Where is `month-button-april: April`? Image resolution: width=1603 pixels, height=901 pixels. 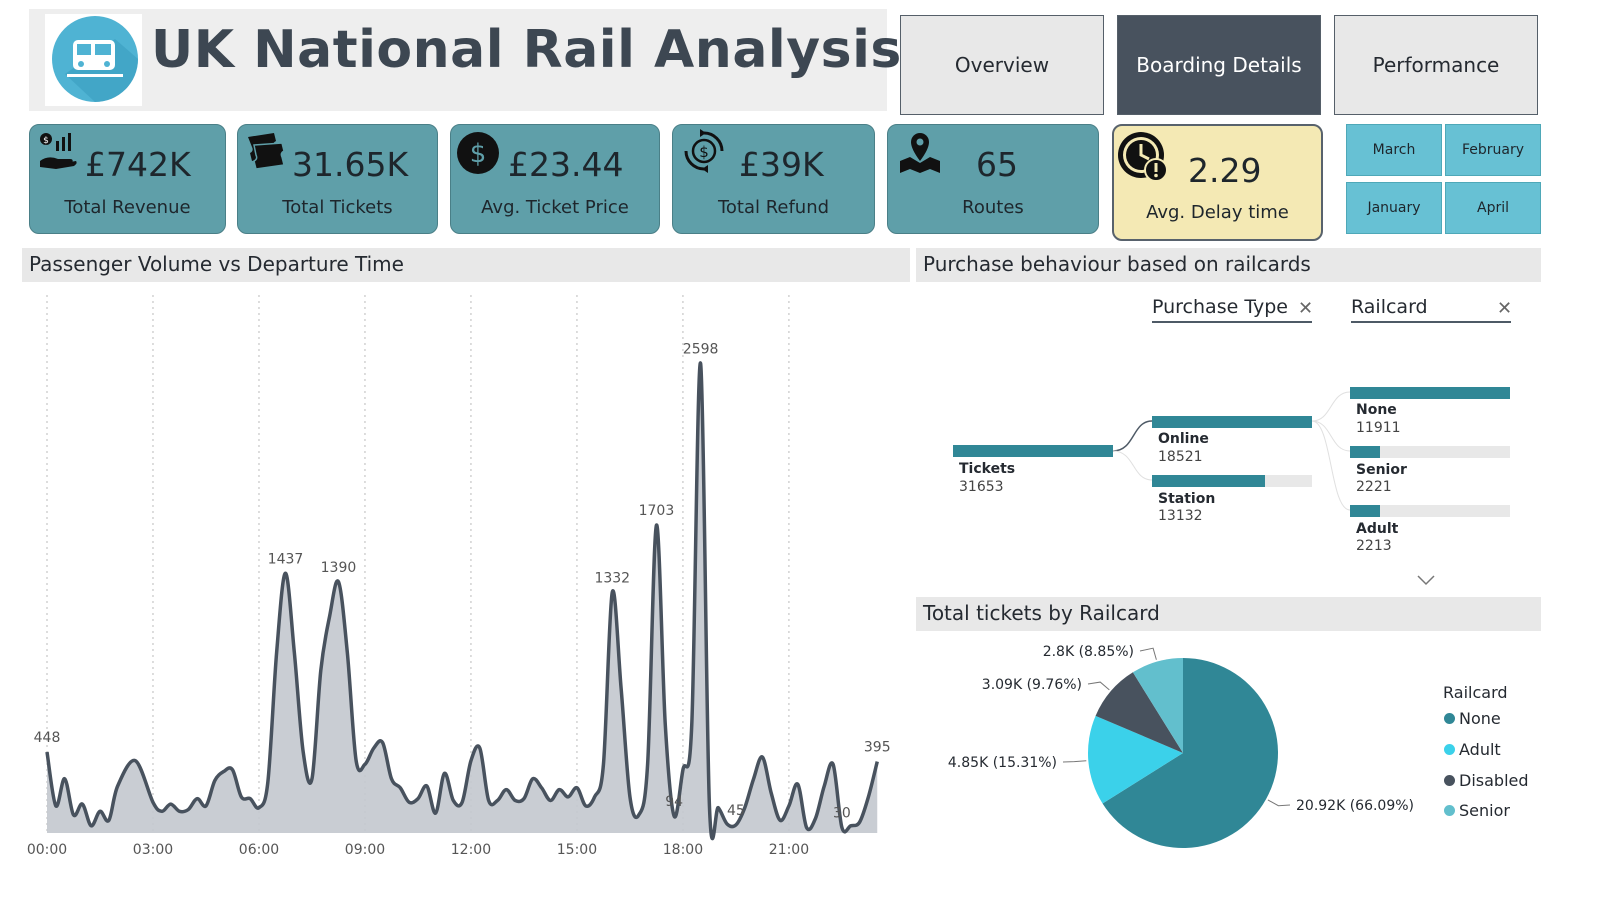
month-button-april: April is located at coordinates (1493, 208).